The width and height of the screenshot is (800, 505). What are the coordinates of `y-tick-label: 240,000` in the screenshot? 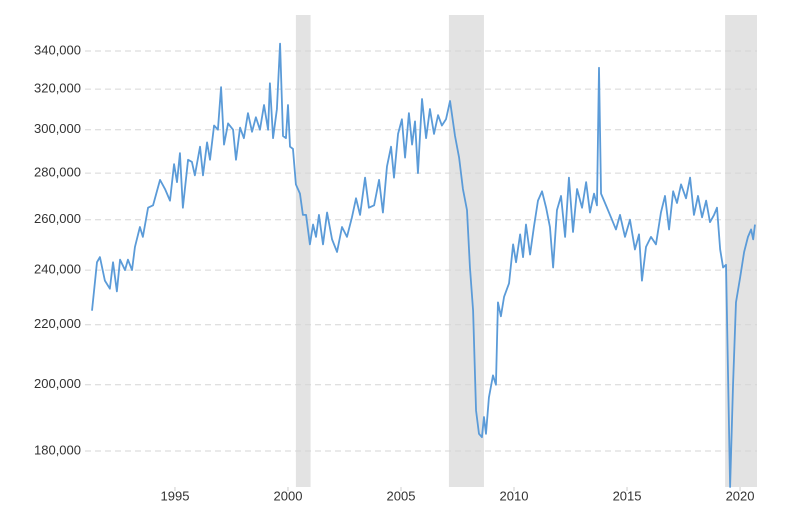 It's located at (57, 269).